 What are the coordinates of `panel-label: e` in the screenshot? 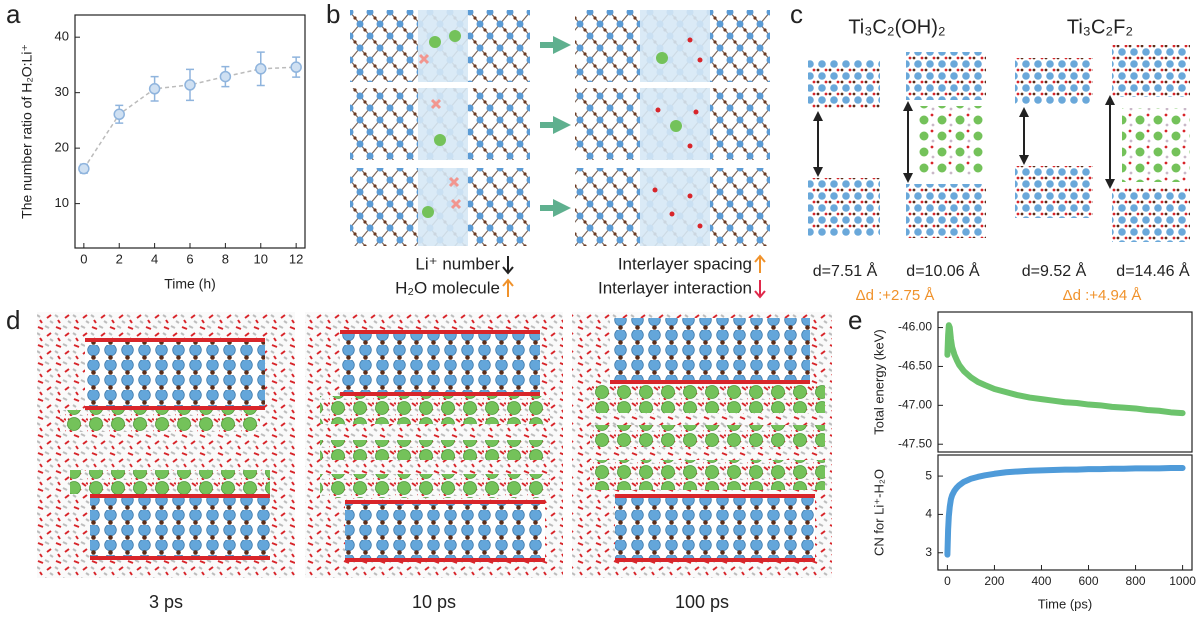 It's located at (855, 320).